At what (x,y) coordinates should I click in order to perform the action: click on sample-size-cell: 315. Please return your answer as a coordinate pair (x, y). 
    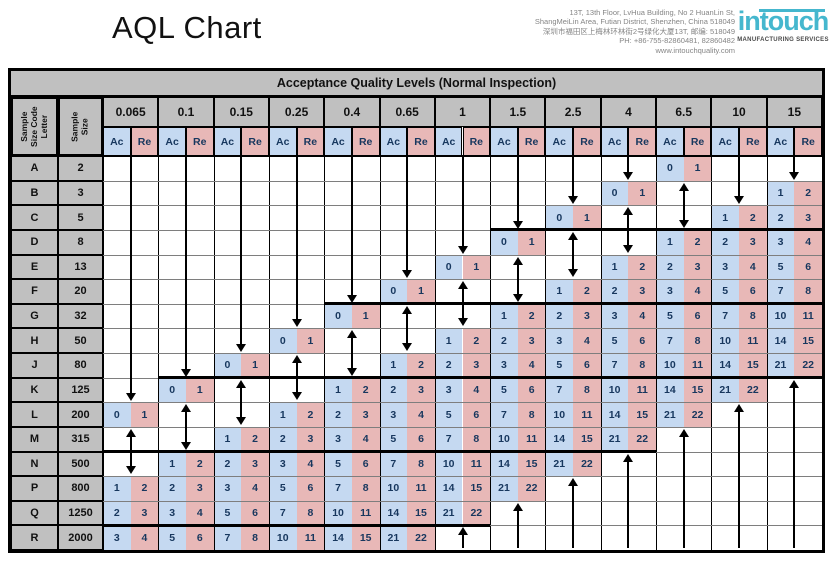
    Looking at the image, I should click on (80, 439).